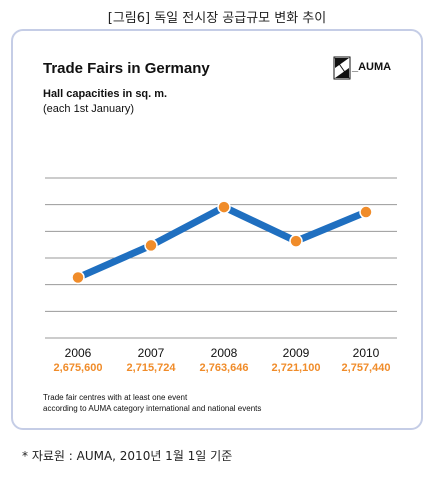 The width and height of the screenshot is (434, 483). I want to click on x-tick-label: 2009, so click(296, 353).